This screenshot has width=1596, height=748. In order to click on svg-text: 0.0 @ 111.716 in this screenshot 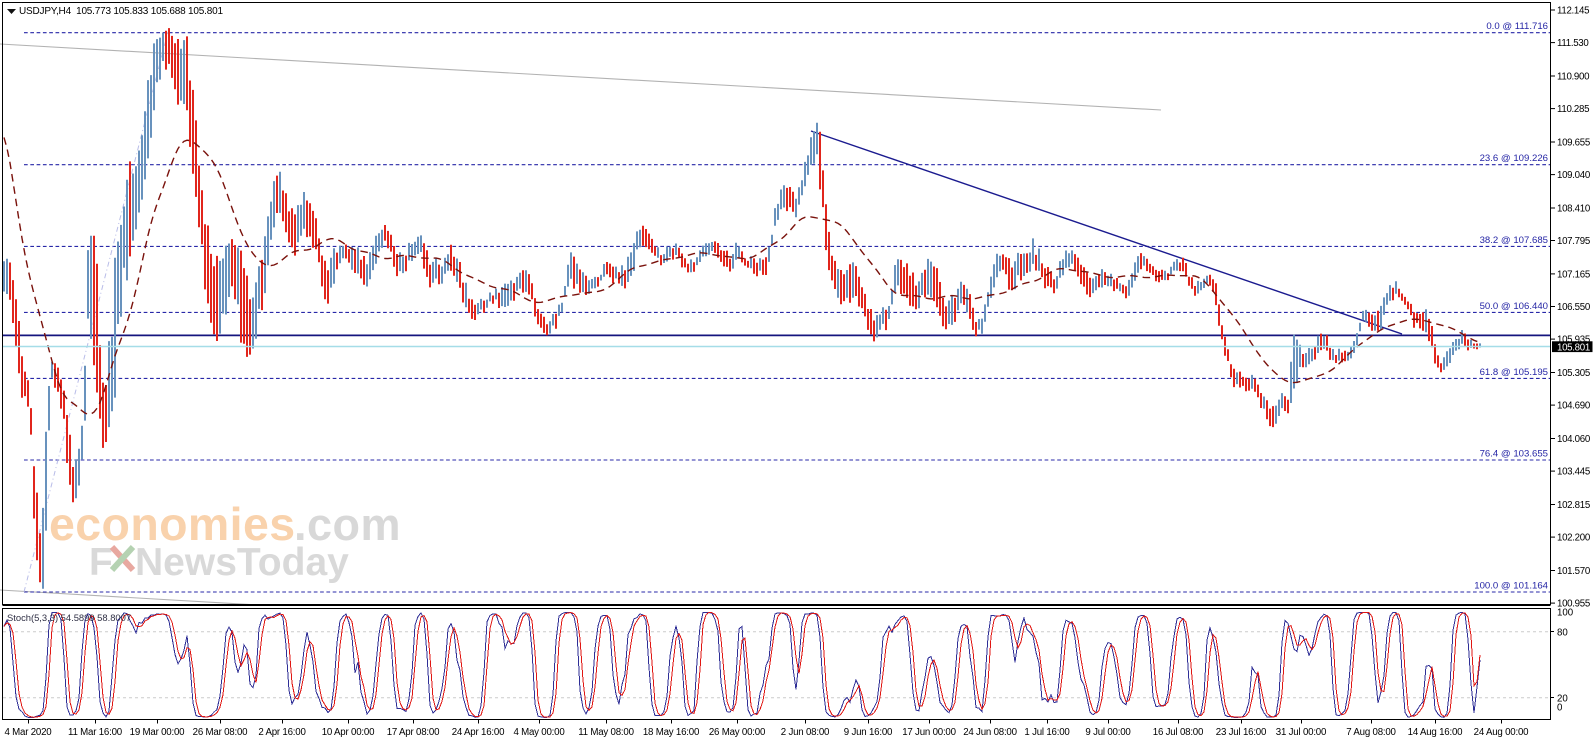, I will do `click(1517, 26)`.